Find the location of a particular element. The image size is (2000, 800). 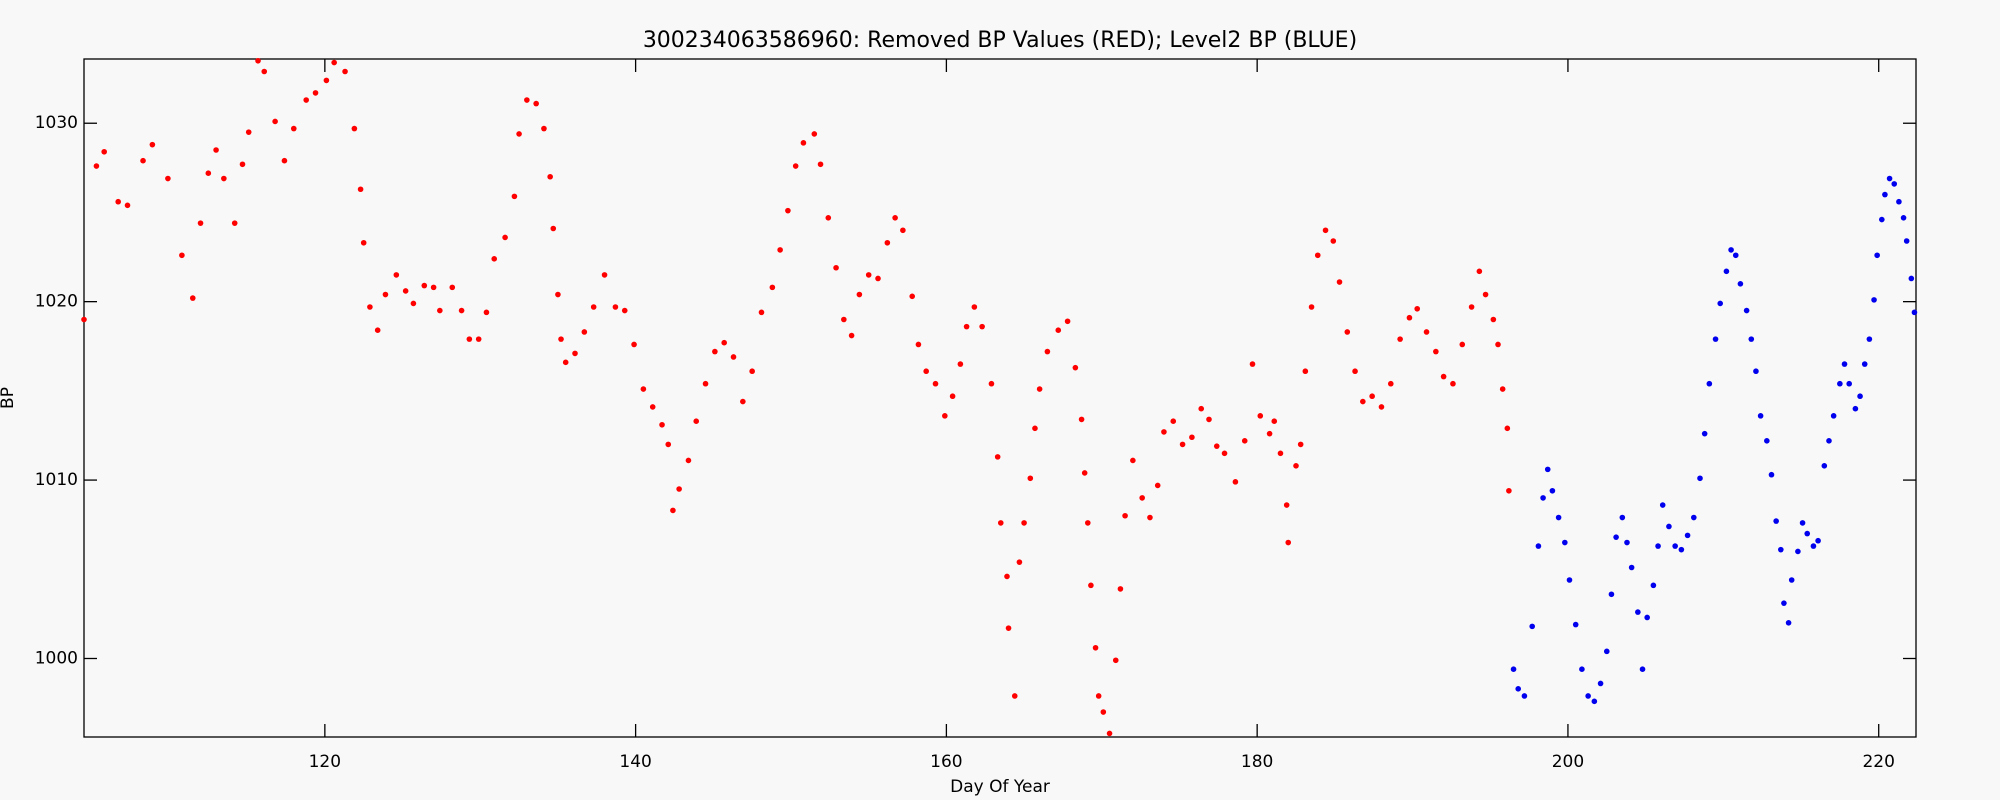

x-axis-label: Day Of Year is located at coordinates (1000, 787).